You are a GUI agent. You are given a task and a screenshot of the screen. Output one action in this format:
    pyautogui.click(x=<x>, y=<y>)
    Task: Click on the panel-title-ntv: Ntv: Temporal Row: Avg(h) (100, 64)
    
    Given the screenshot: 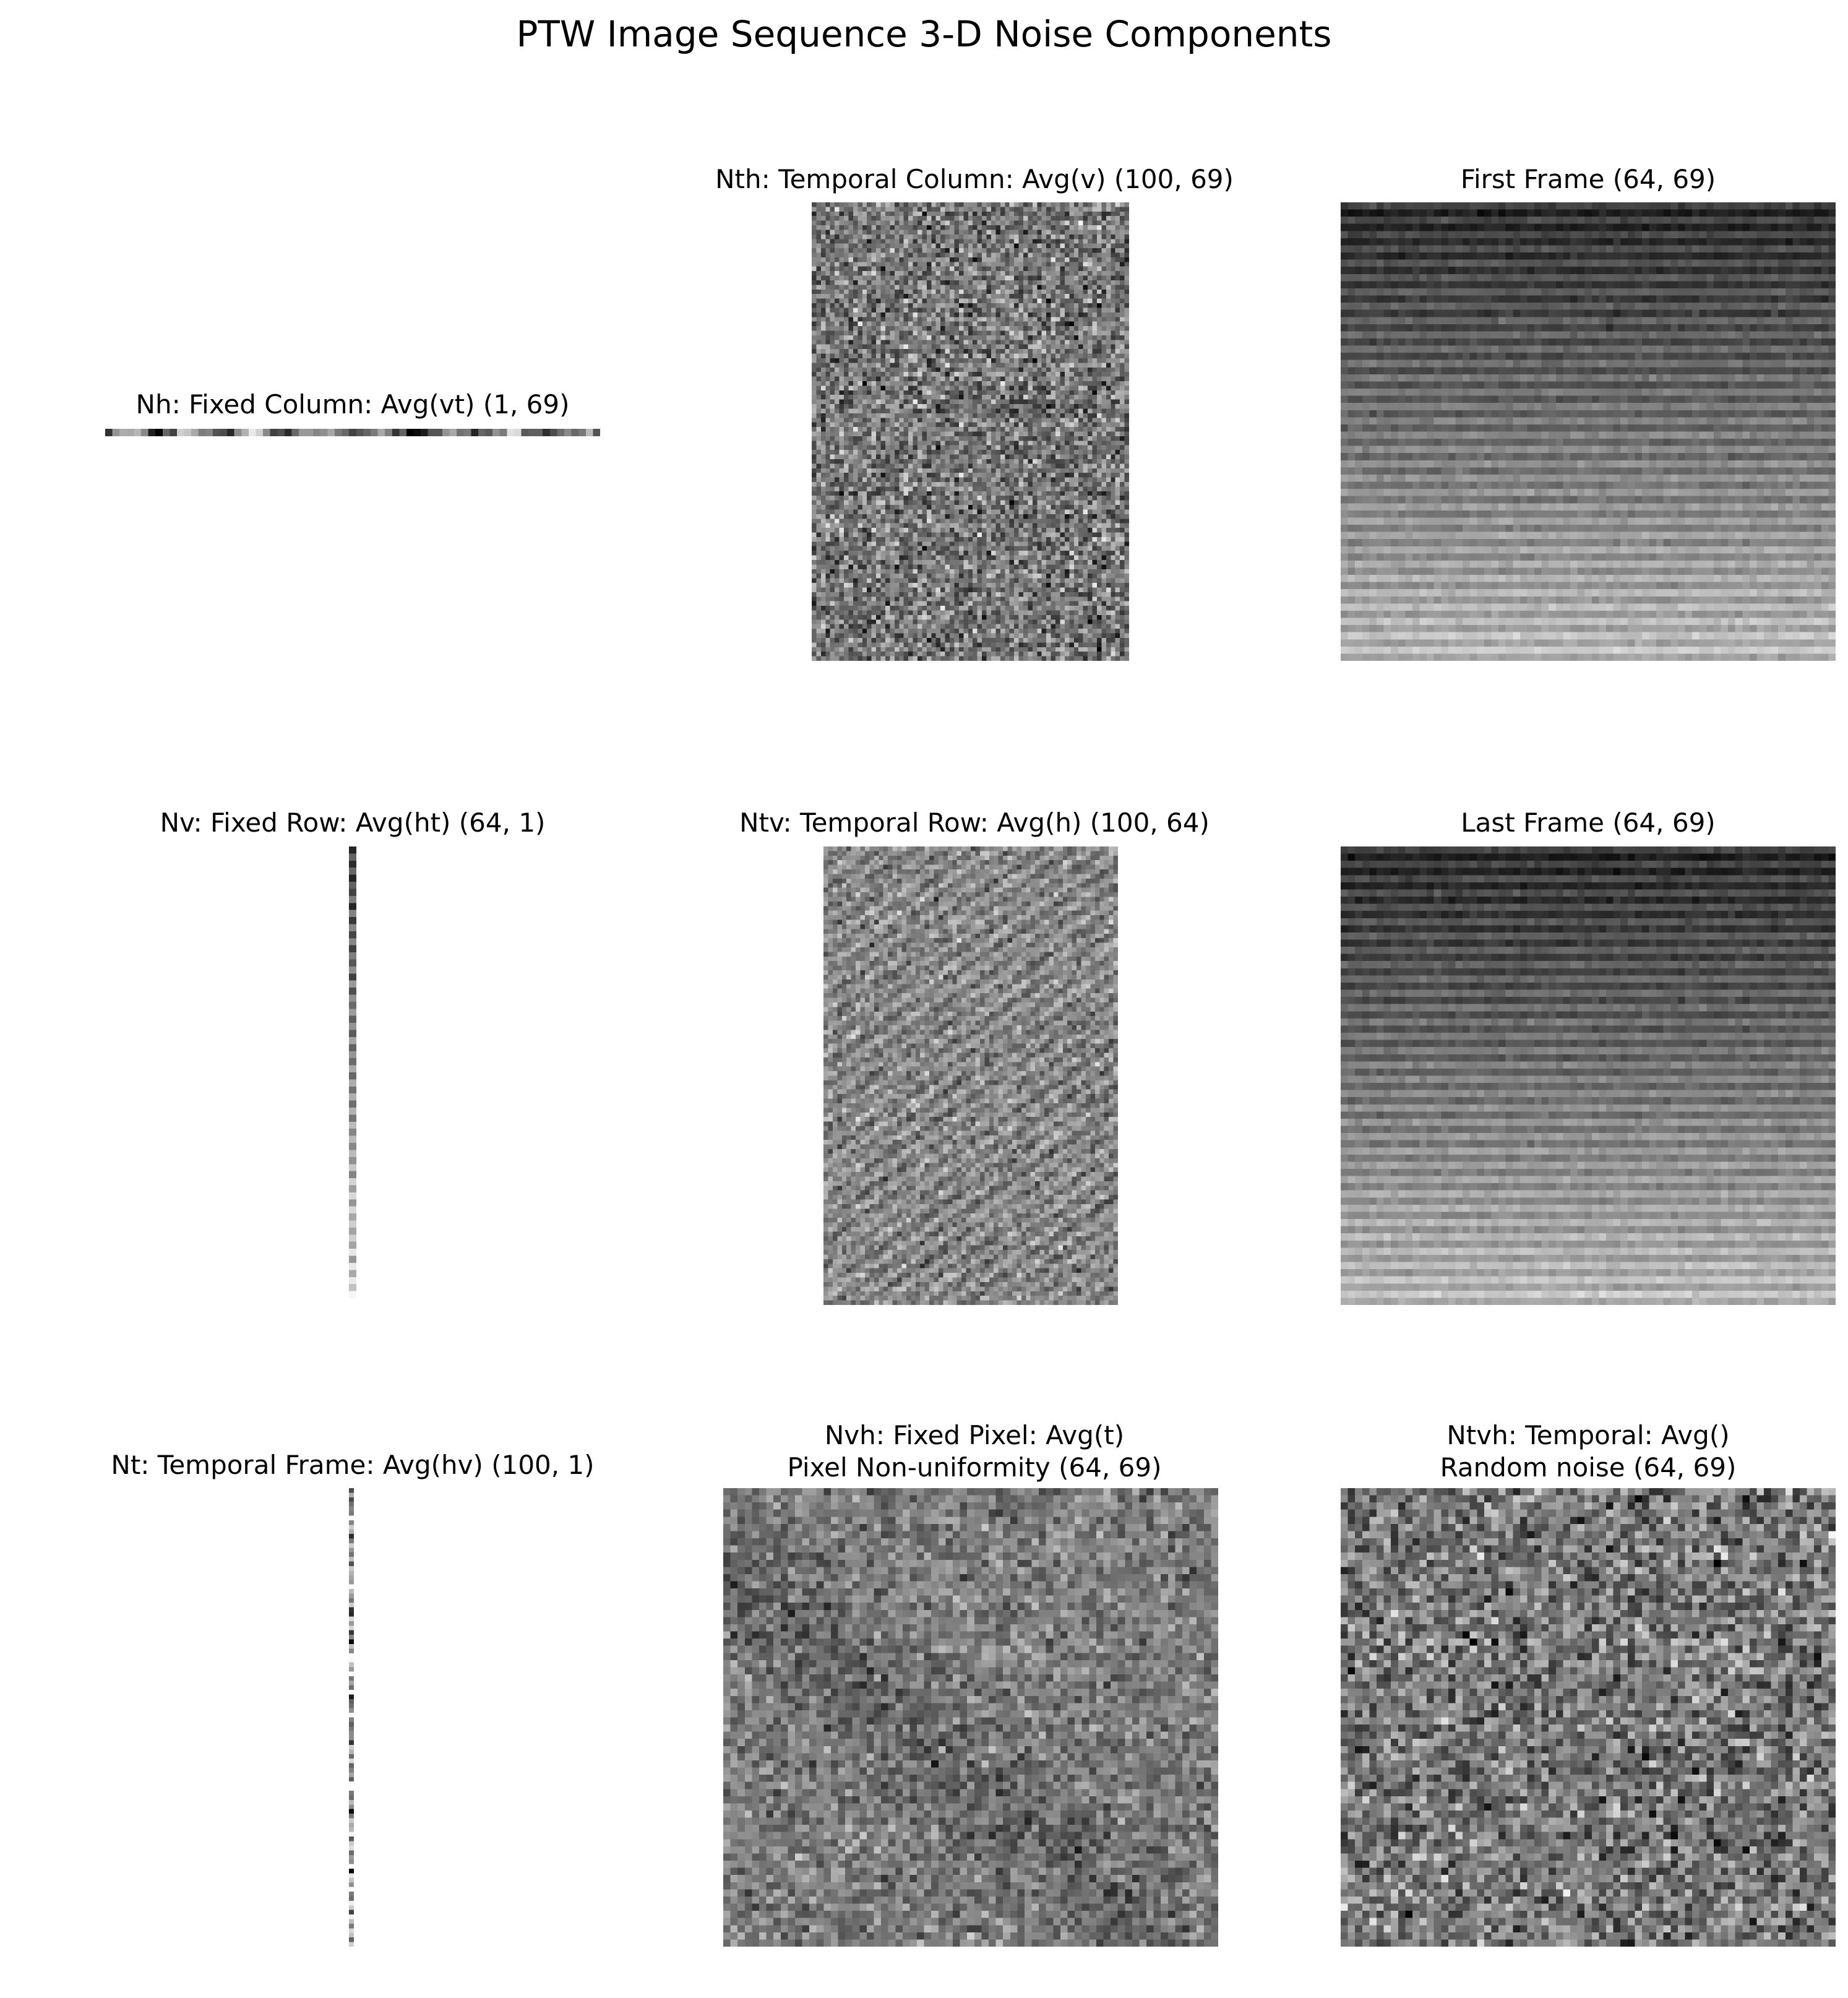 What is the action you would take?
    pyautogui.click(x=974, y=823)
    